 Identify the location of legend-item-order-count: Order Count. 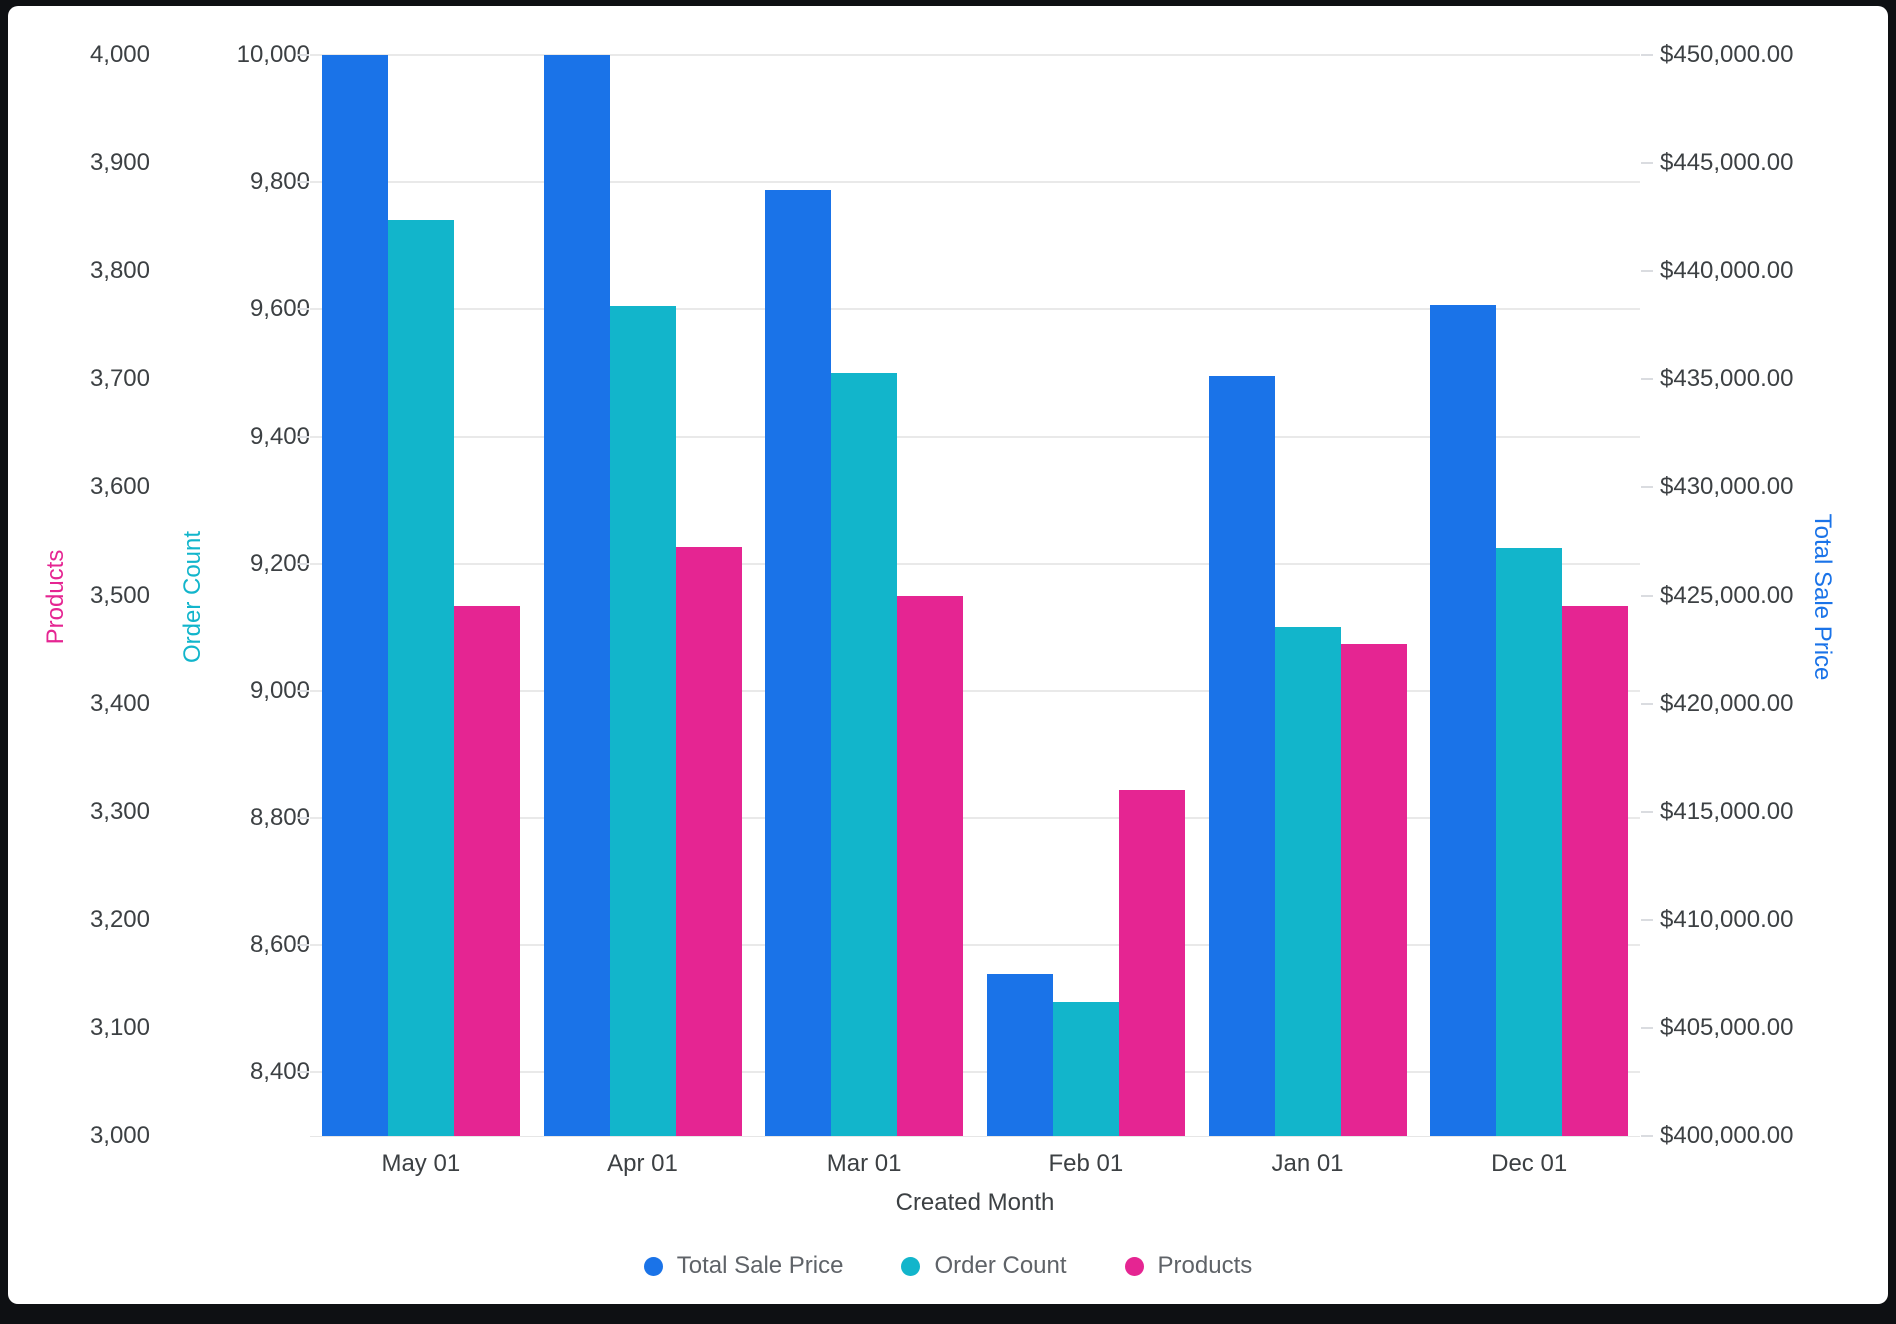
(984, 1266).